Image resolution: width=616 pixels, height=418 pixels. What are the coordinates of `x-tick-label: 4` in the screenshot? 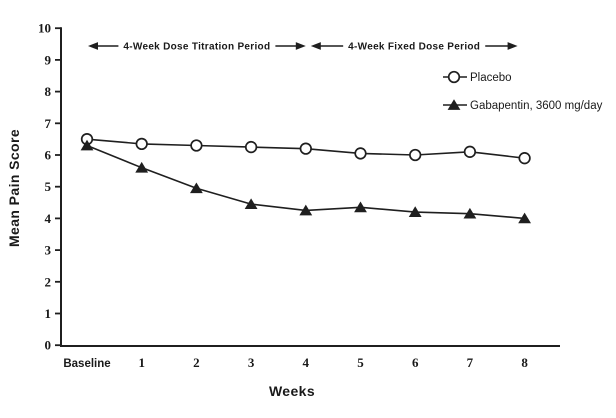 It's located at (306, 362).